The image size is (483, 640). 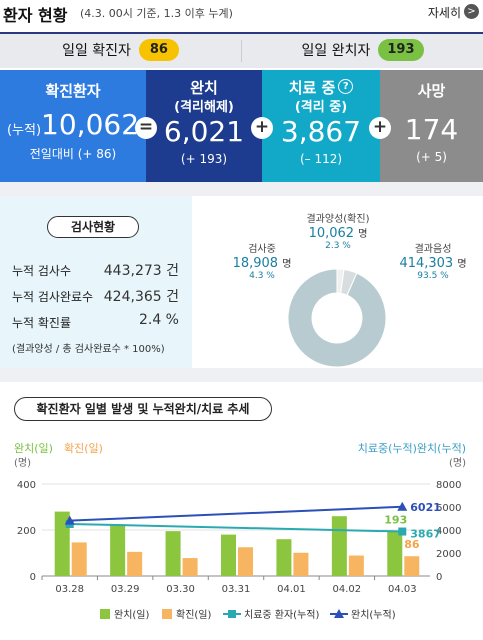 What do you see at coordinates (346, 86) in the screenshot?
I see `help-icon: ?` at bounding box center [346, 86].